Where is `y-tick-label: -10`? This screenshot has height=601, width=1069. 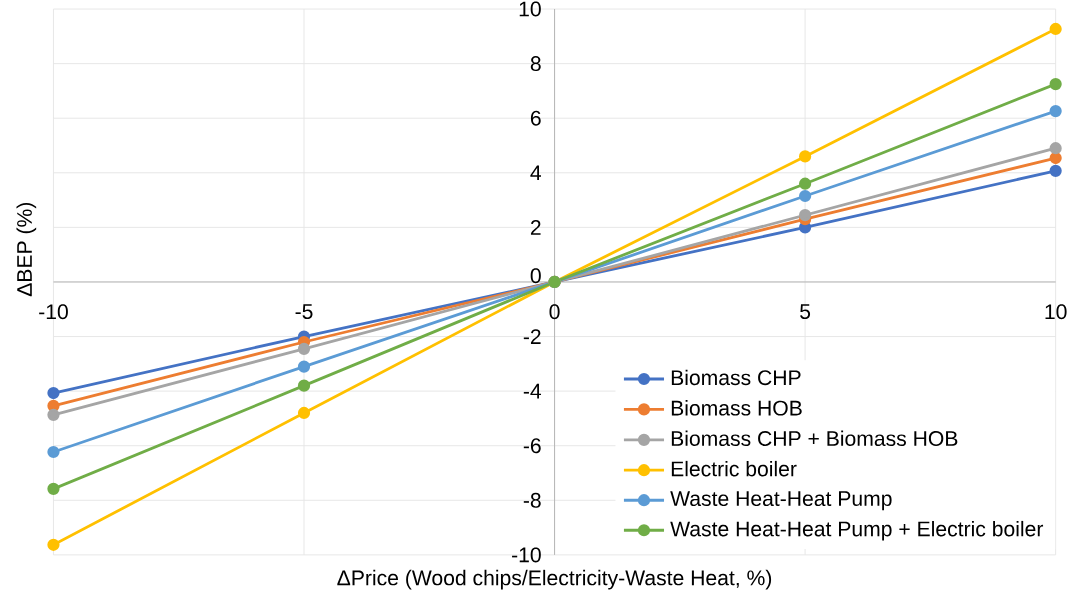
y-tick-label: -10 is located at coordinates (526, 555).